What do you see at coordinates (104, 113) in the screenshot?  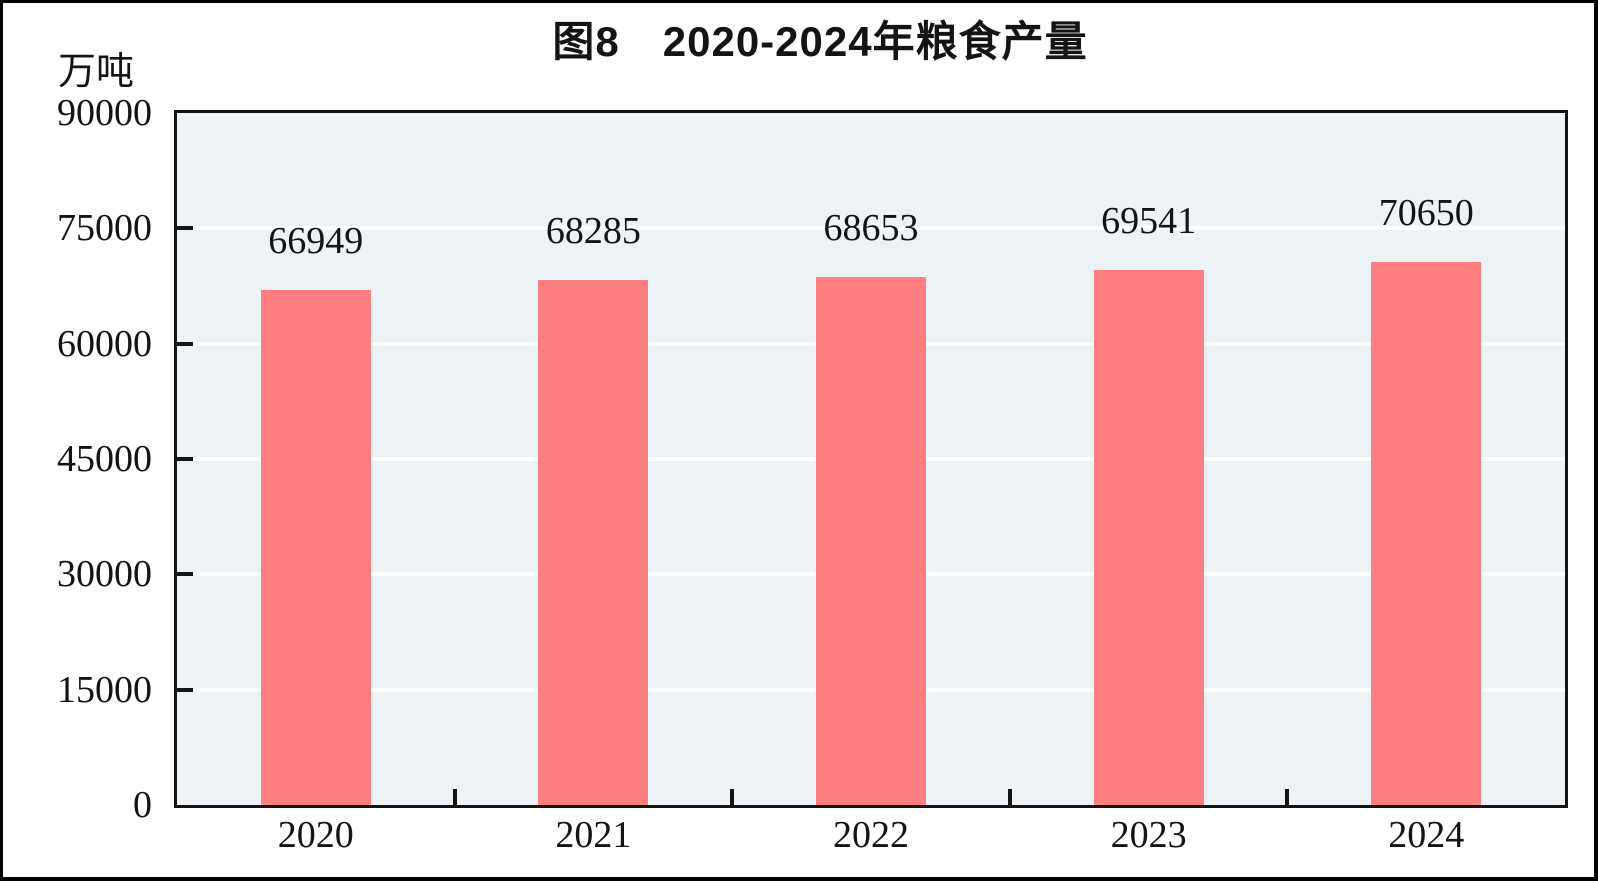 I see `y-axis-label-90000: 90000` at bounding box center [104, 113].